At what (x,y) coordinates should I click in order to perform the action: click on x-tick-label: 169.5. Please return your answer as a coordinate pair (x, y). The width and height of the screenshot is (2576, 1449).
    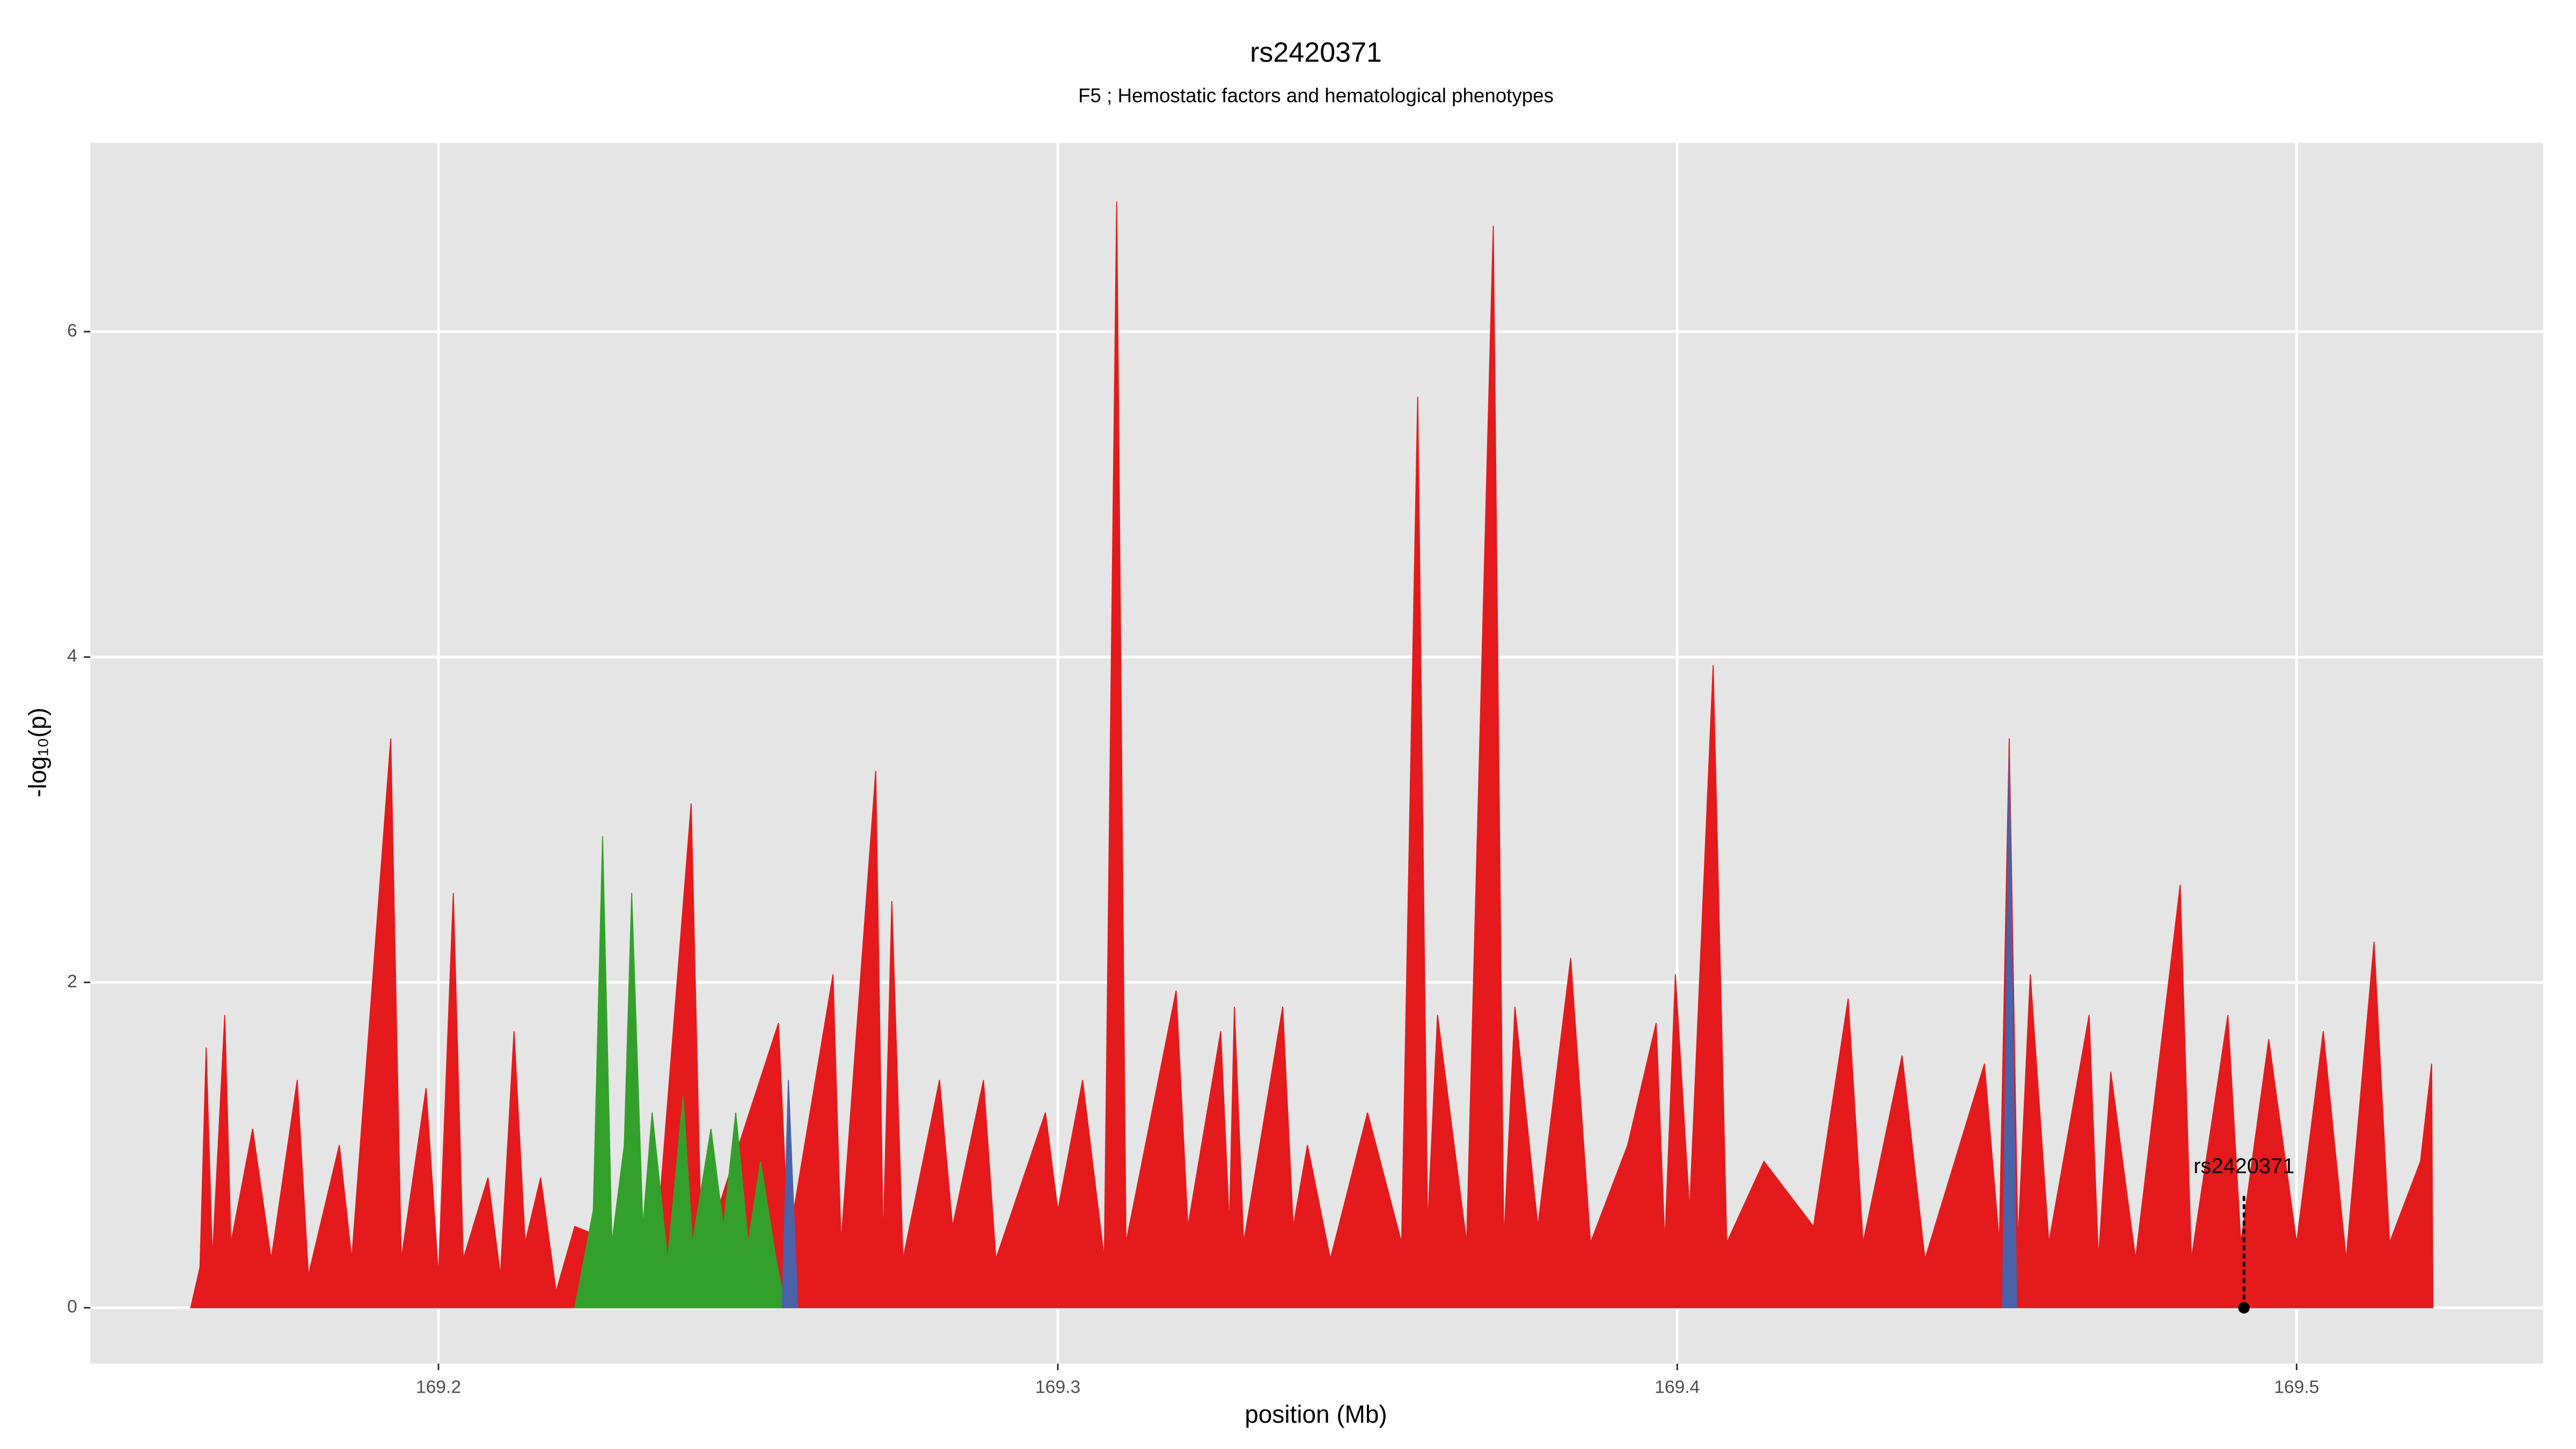
    Looking at the image, I should click on (2296, 1387).